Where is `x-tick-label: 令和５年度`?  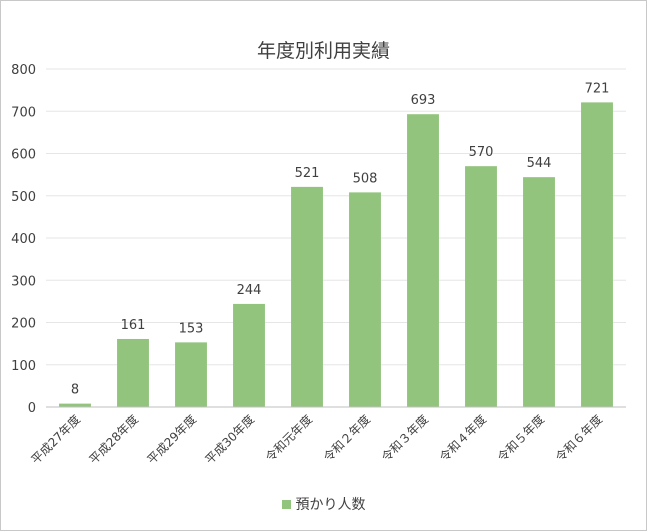
x-tick-label: 令和５年度 is located at coordinates (520, 438).